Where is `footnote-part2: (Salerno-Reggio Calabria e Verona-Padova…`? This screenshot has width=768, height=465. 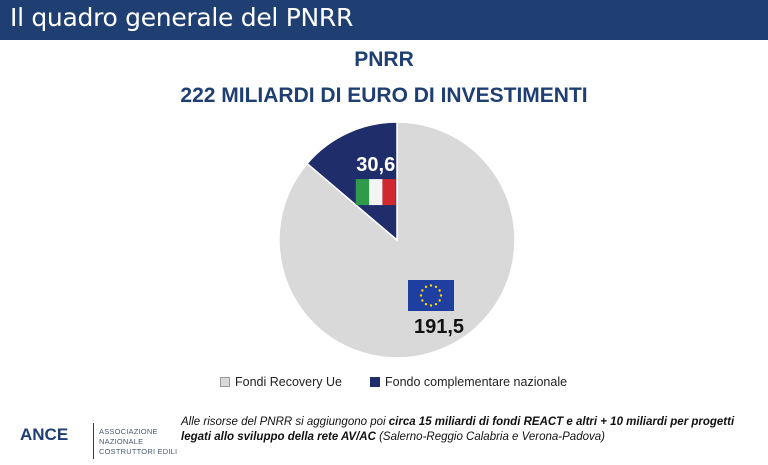 footnote-part2: (Salerno-Reggio Calabria e Verona-Padova… is located at coordinates (490, 437).